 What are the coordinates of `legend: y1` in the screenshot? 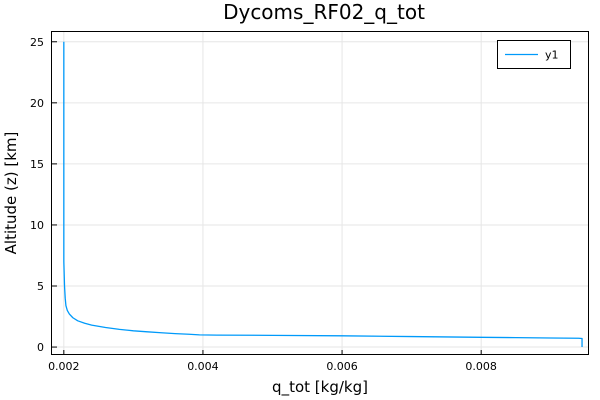 It's located at (534, 54).